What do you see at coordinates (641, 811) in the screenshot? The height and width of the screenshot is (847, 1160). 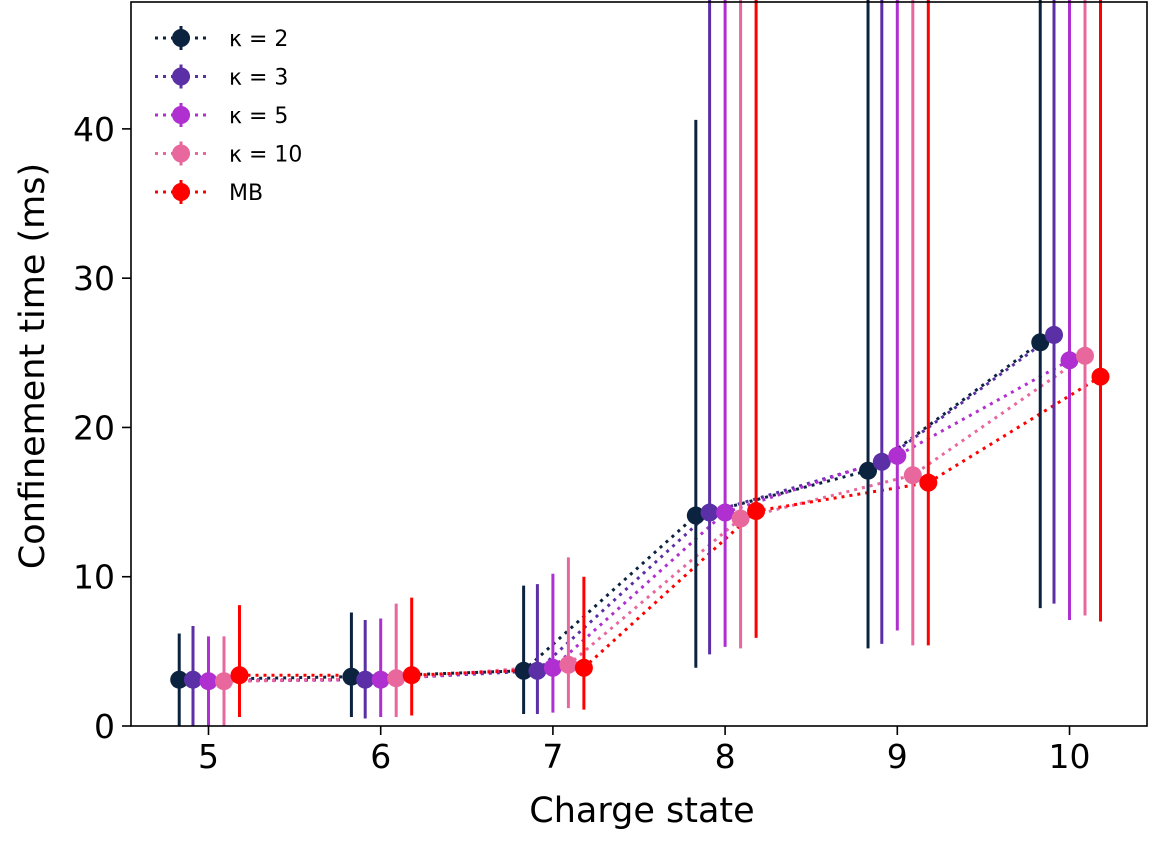 I see `x-axis-label: Charge state` at bounding box center [641, 811].